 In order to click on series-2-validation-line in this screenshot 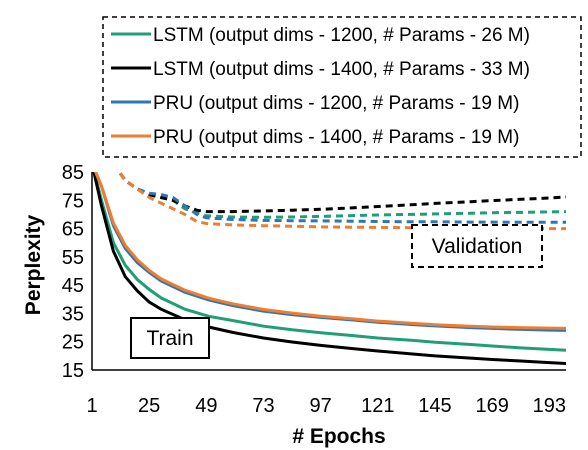, I will do `click(341, 193)`.